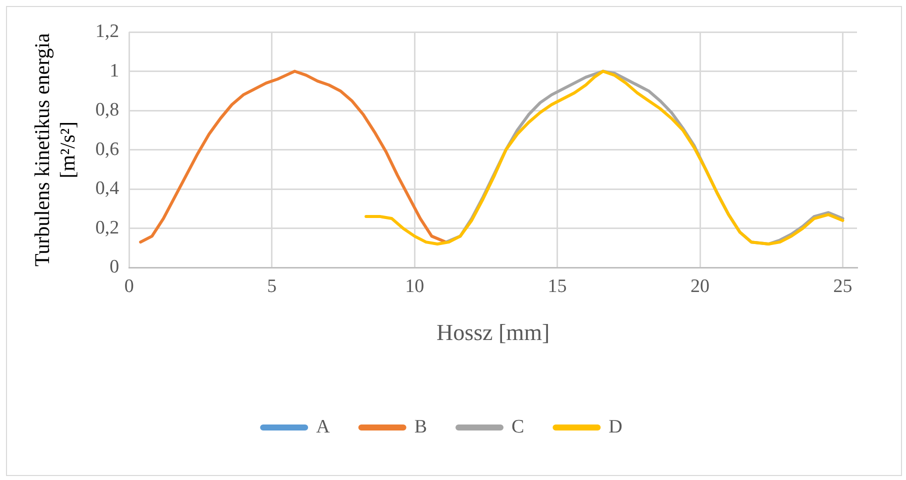 This screenshot has width=906, height=480. I want to click on x-tick-label: 20, so click(700, 286).